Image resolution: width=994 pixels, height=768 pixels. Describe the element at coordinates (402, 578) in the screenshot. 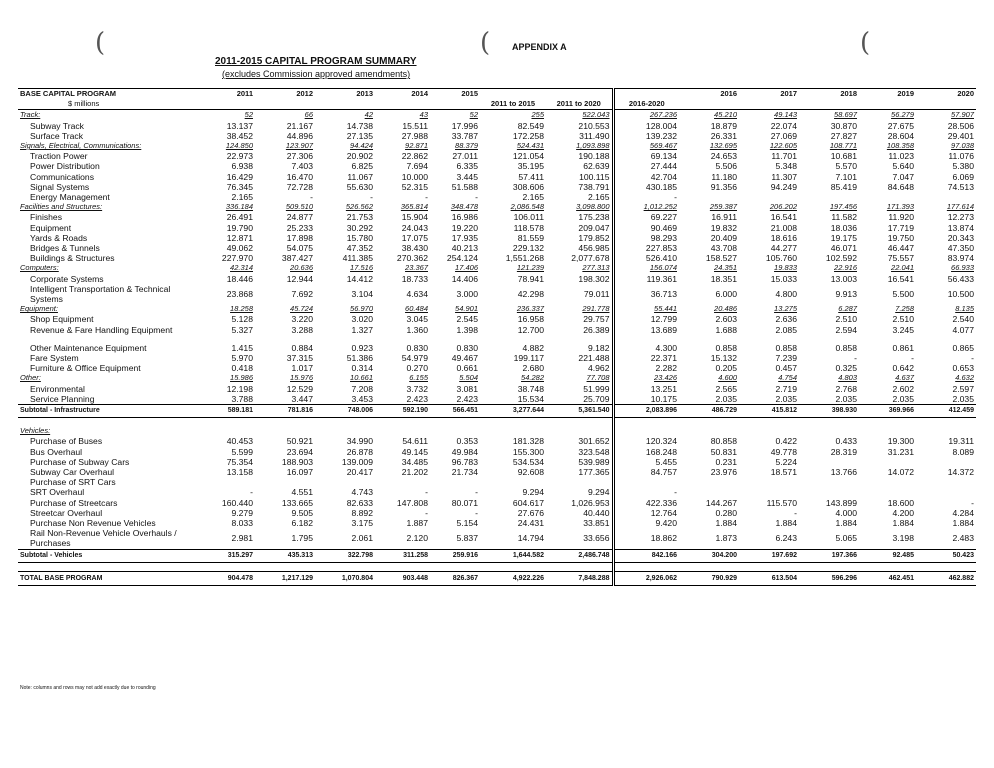

I see `cell: 903.448` at that location.